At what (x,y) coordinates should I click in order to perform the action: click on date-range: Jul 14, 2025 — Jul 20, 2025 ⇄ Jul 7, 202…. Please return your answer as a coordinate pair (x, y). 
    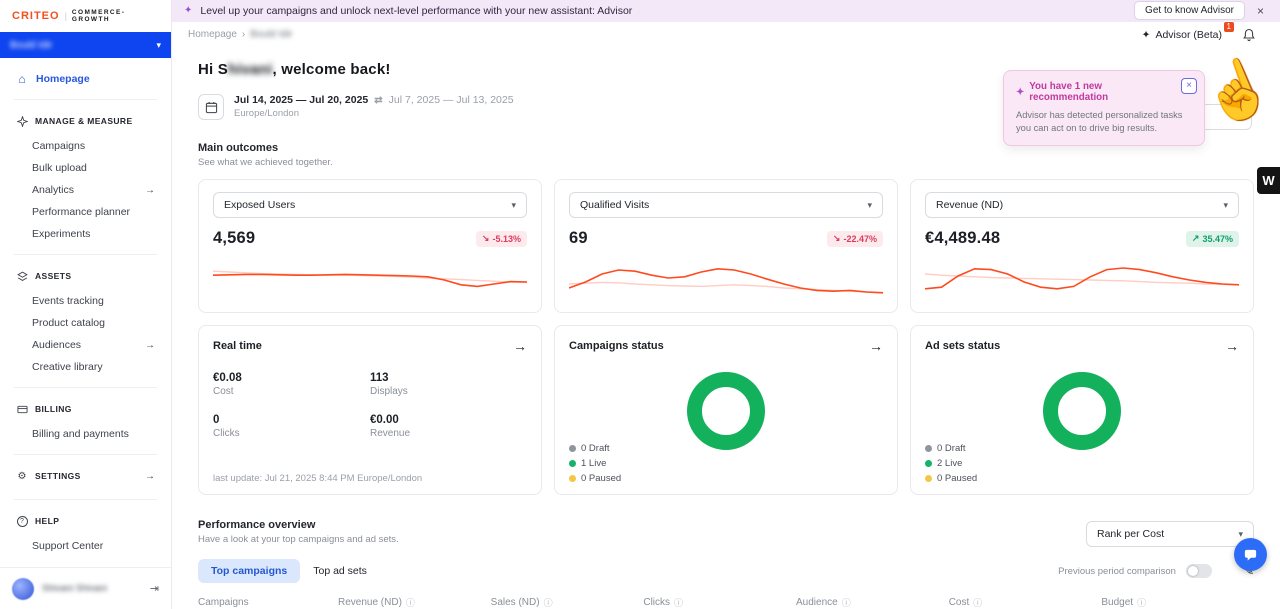
    Looking at the image, I should click on (374, 106).